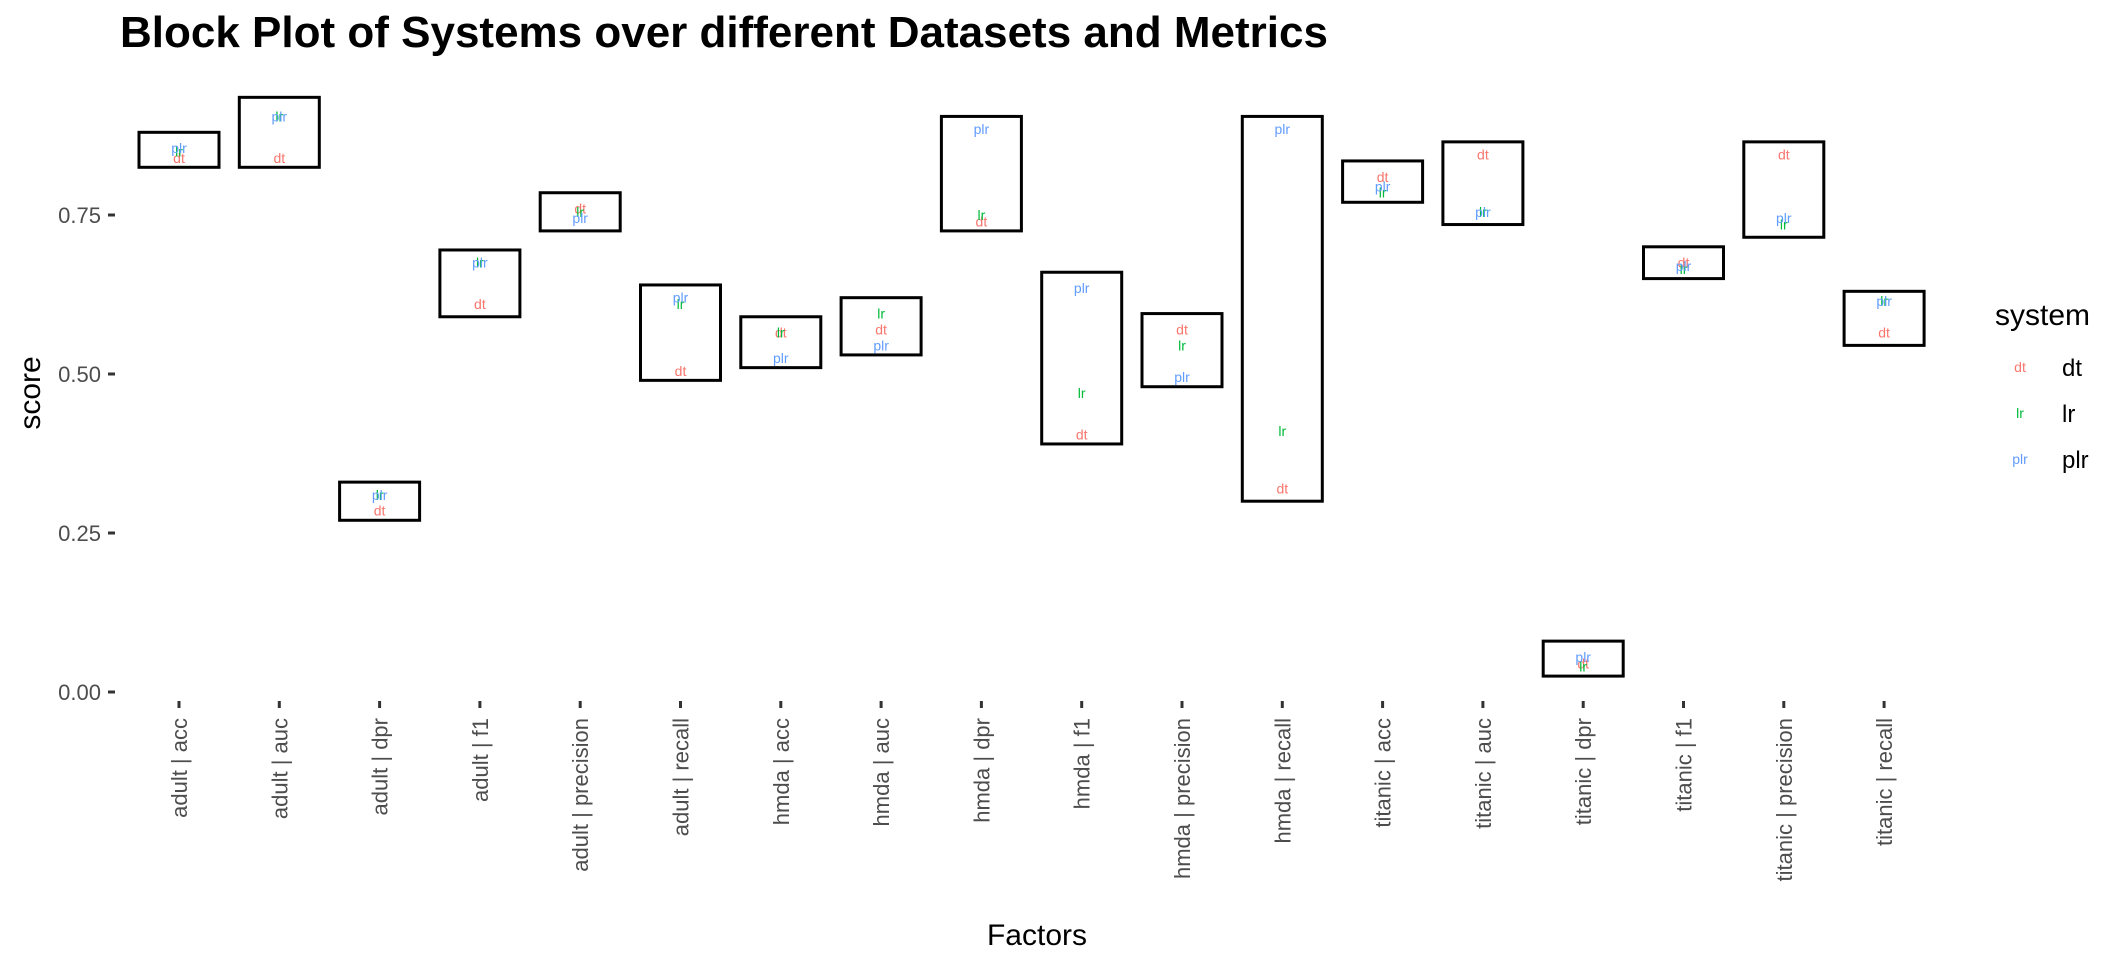  Describe the element at coordinates (1483, 773) in the screenshot. I see `x-tick-label: titanic | auc` at that location.